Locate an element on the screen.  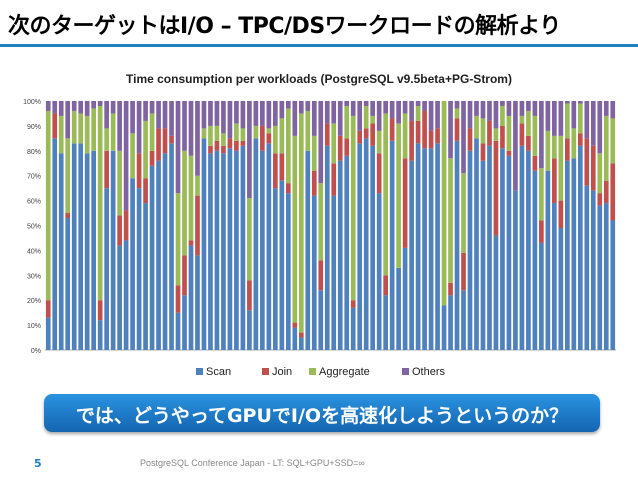
legend-label-aggregate: Aggregate is located at coordinates (344, 372).